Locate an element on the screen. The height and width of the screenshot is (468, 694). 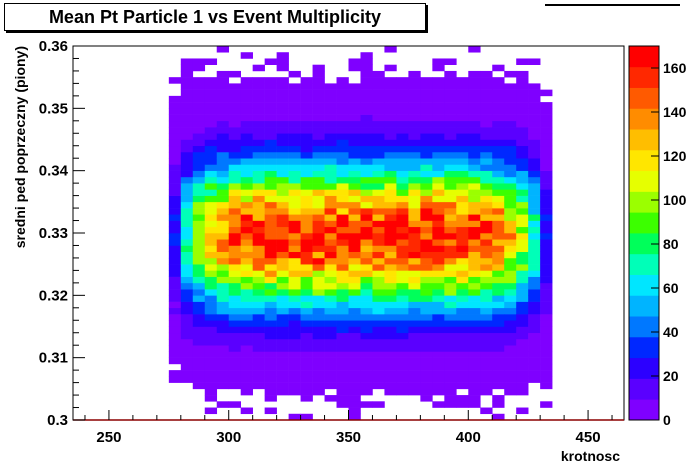
color-scale-label: 140 is located at coordinates (675, 112).